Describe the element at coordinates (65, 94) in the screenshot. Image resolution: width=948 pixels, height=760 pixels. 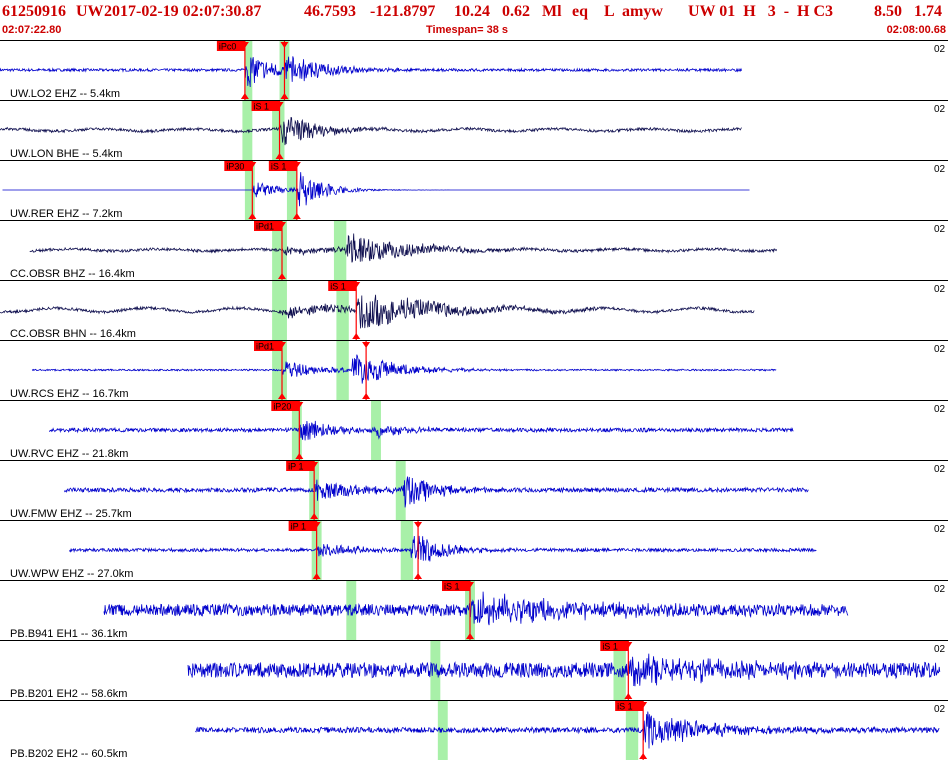
I see `station-label: UW.LO2 EHZ -- 5.4km` at that location.